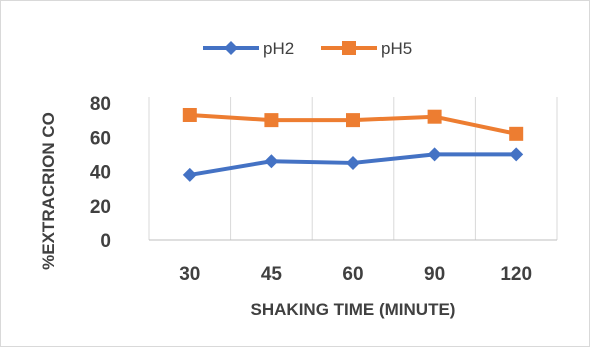 The height and width of the screenshot is (348, 590). What do you see at coordinates (100, 104) in the screenshot?
I see `y-tick-label: 80` at bounding box center [100, 104].